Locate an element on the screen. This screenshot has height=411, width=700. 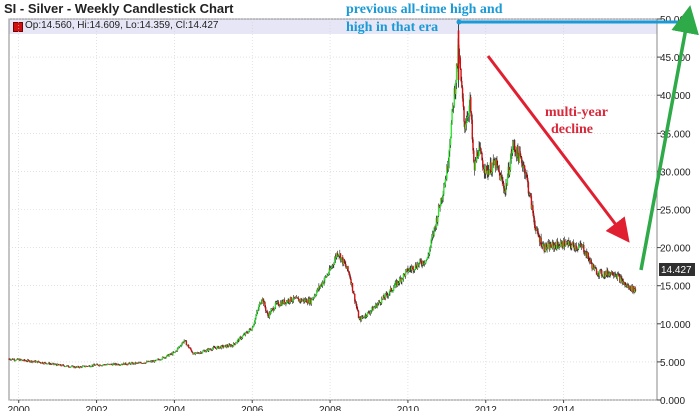
x-tick-label: 2000 is located at coordinates (19, 408).